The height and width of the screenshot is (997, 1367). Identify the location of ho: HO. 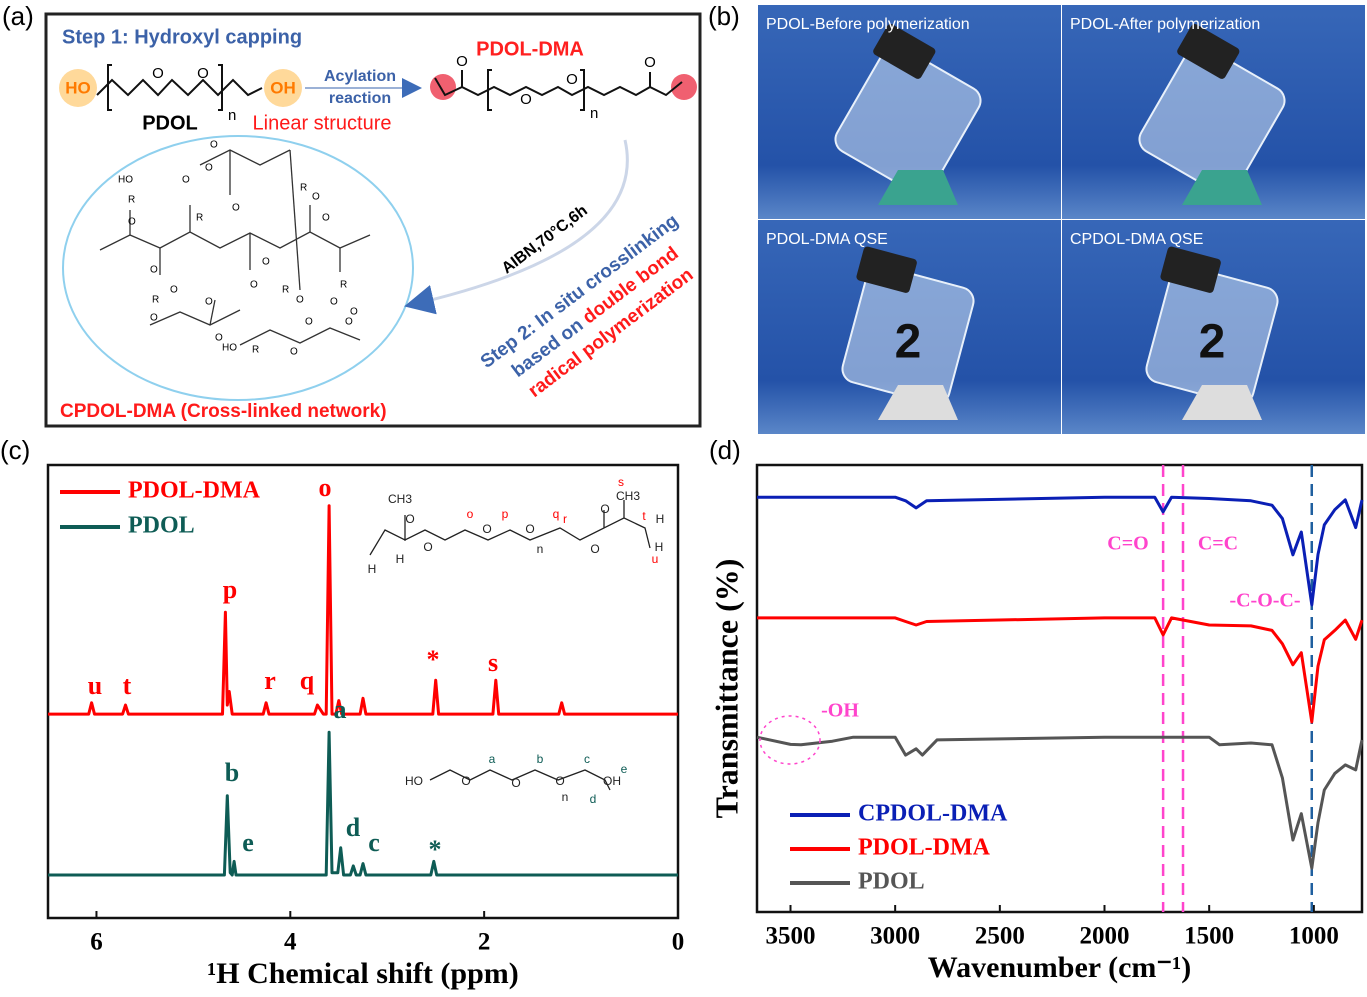
(78, 87).